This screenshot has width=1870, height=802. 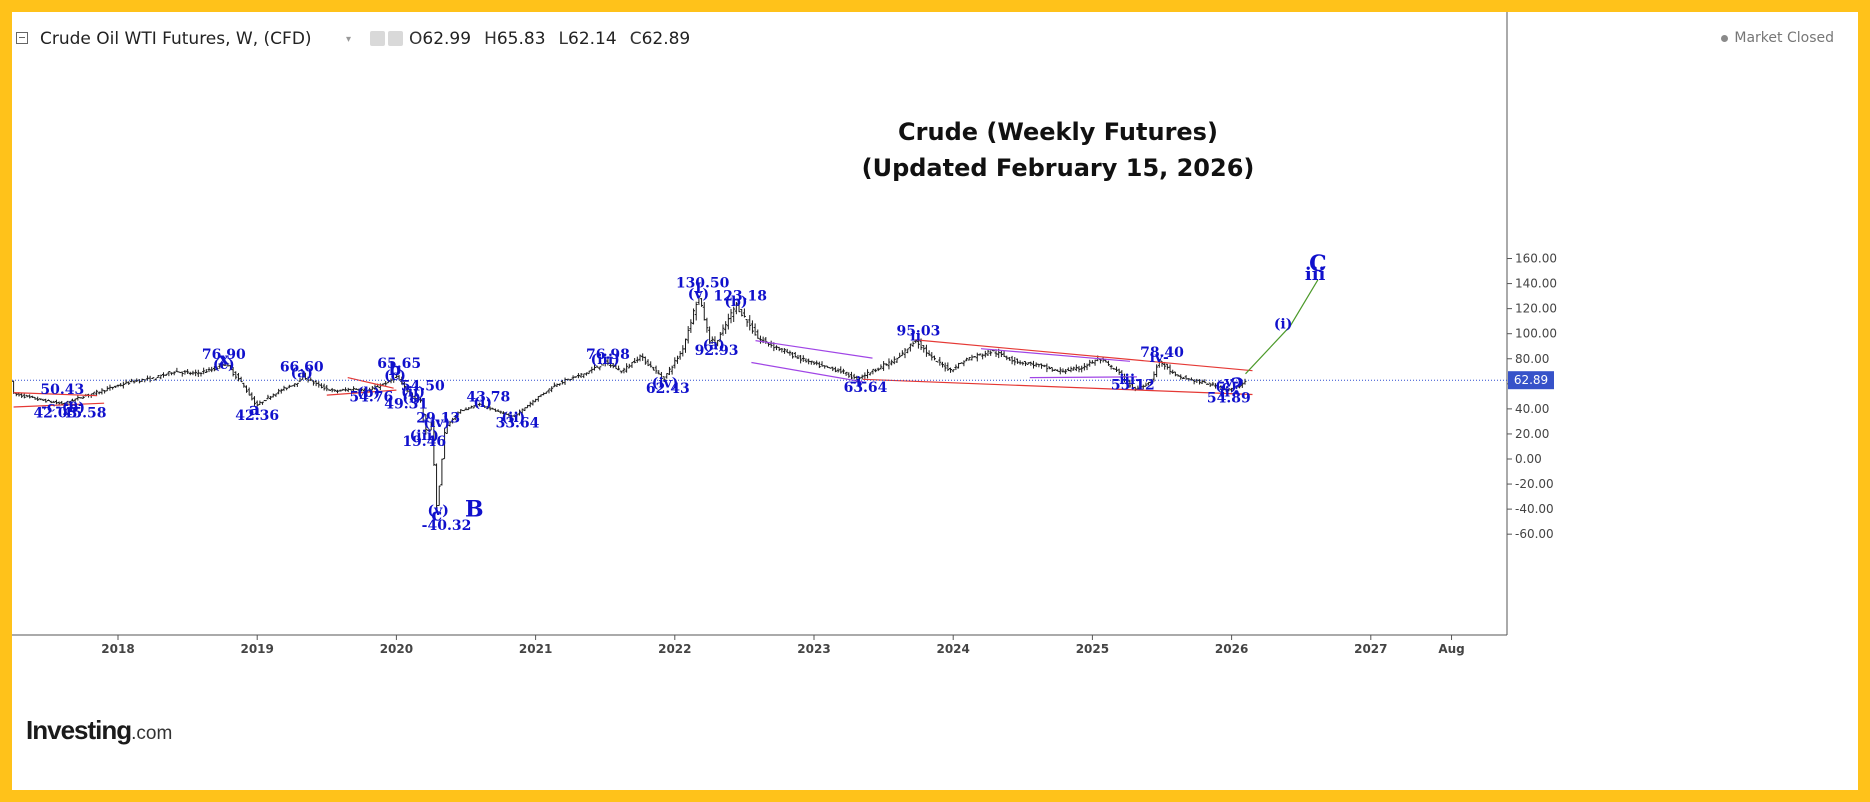 What do you see at coordinates (85, 414) in the screenshot?
I see `wave-label: 45.58` at bounding box center [85, 414].